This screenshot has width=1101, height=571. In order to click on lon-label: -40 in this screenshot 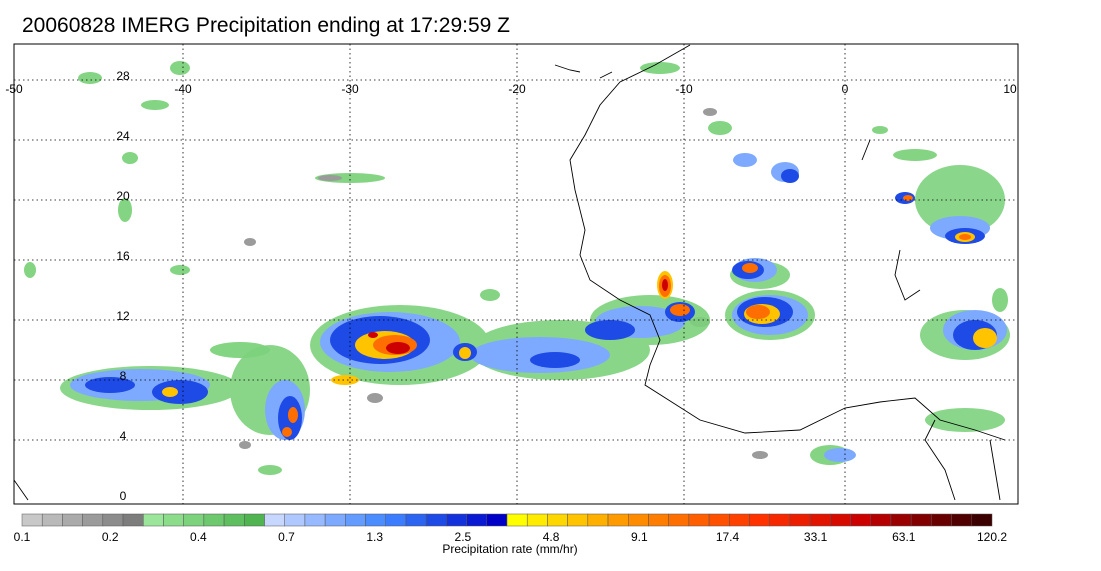, I will do `click(183, 89)`.